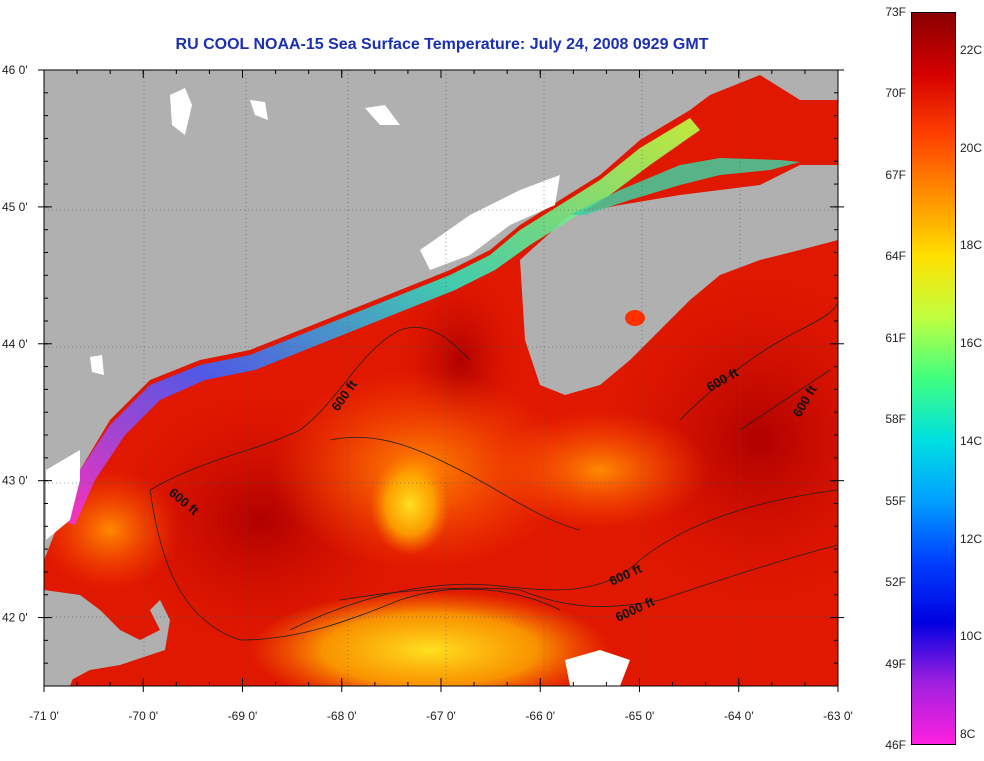 Image resolution: width=984 pixels, height=761 pixels. I want to click on lat-tick-label: 45 0', so click(15, 207).